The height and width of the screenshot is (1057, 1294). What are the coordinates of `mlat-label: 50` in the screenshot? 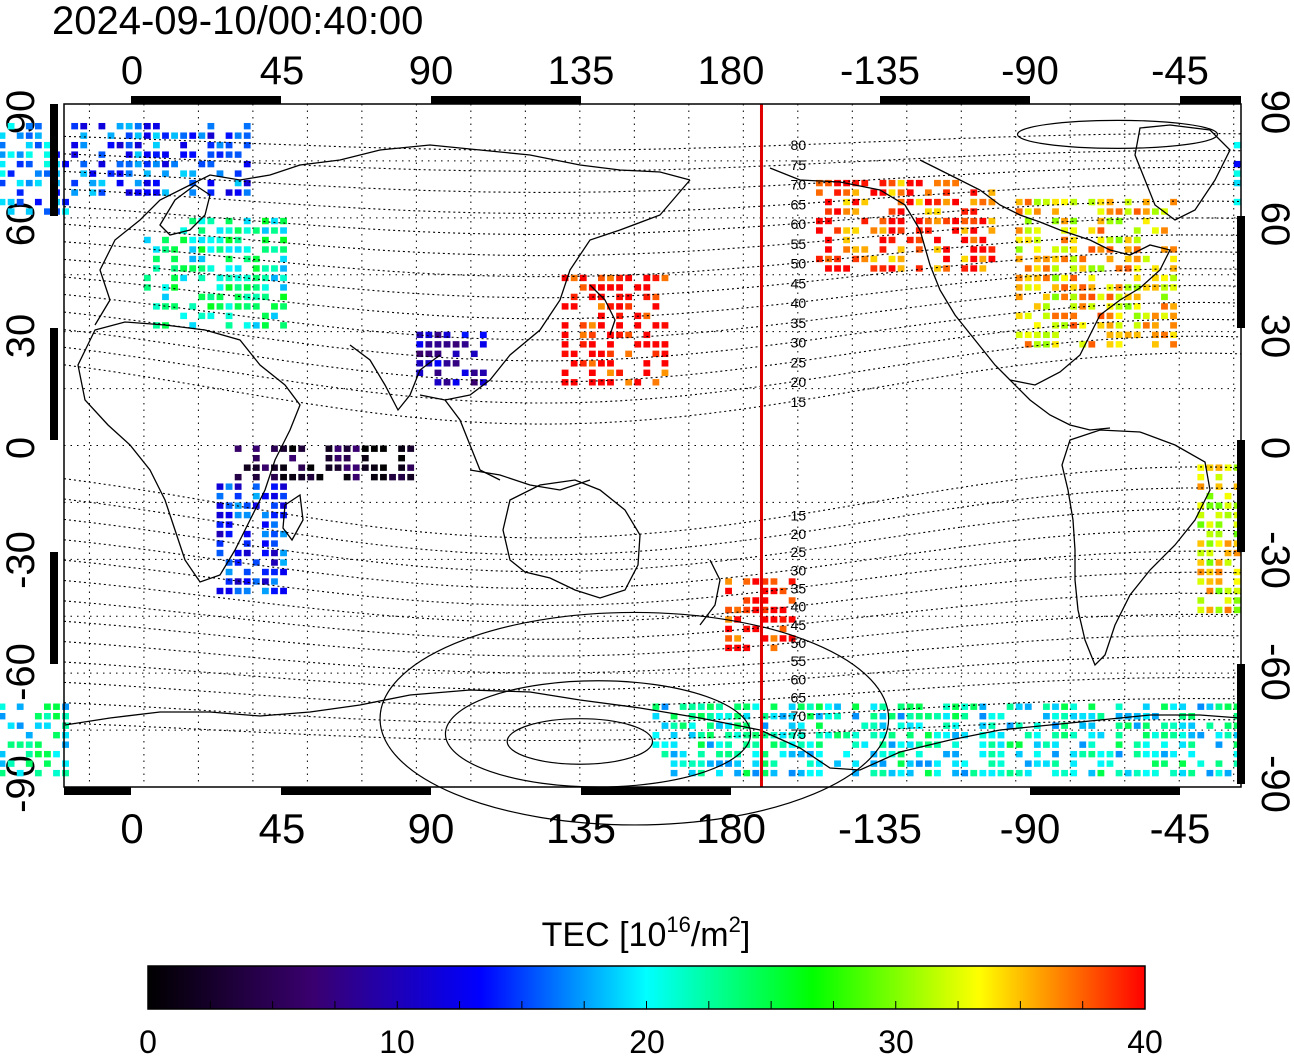 It's located at (799, 643).